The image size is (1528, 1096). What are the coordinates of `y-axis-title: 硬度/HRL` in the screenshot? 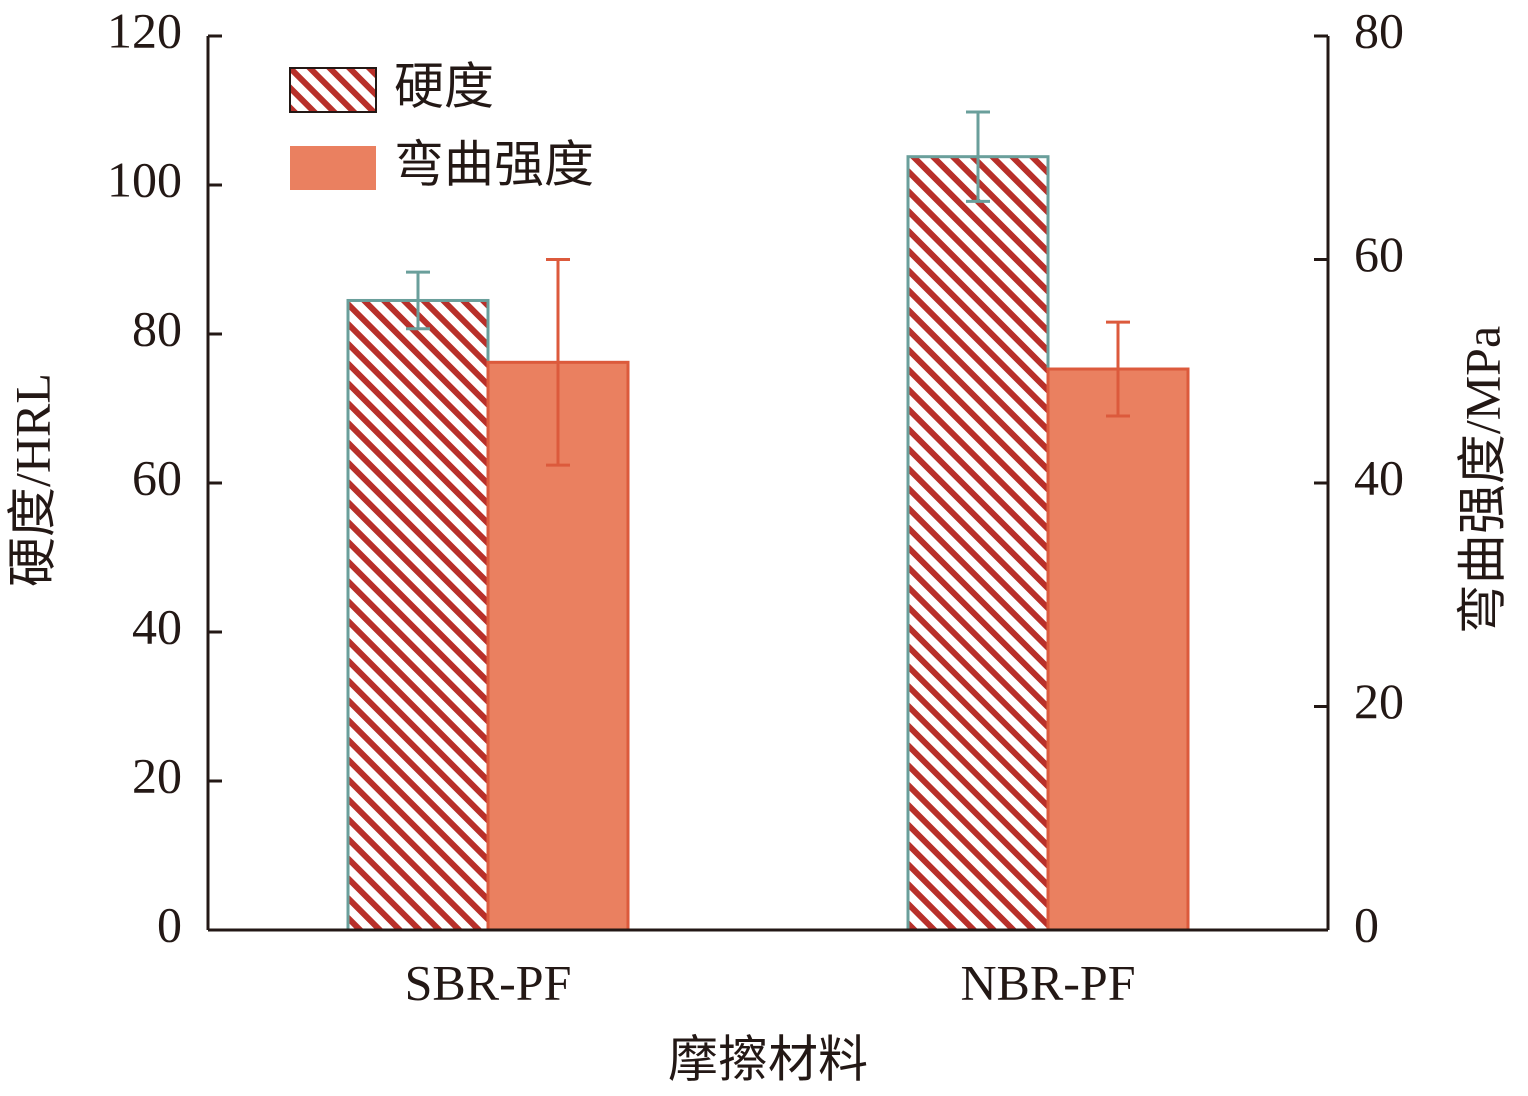 It's located at (32, 480).